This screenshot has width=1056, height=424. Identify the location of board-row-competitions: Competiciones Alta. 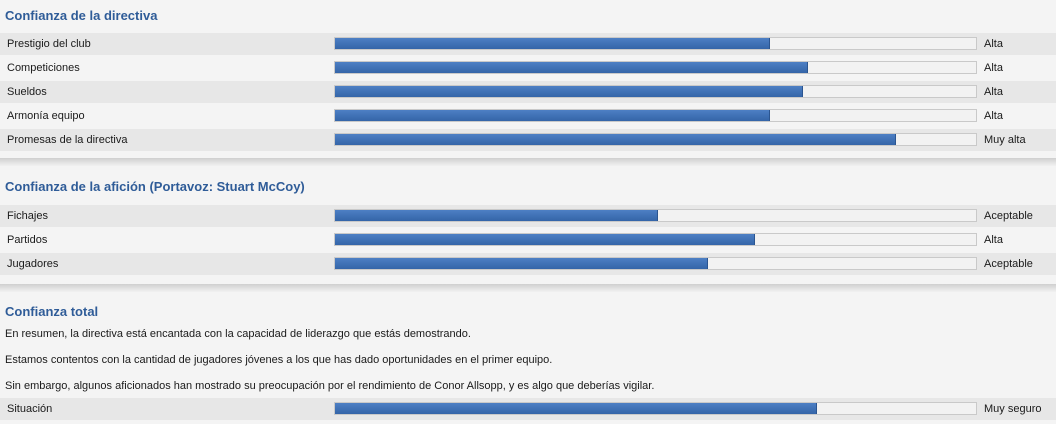
(528, 68).